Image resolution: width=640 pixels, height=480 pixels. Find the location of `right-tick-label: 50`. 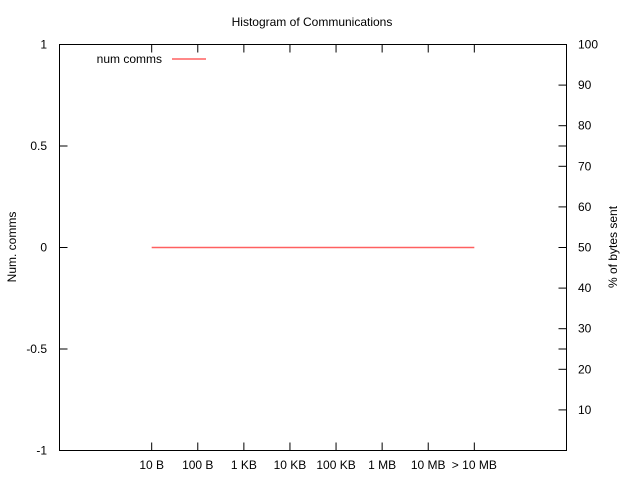

right-tick-label: 50 is located at coordinates (585, 248).